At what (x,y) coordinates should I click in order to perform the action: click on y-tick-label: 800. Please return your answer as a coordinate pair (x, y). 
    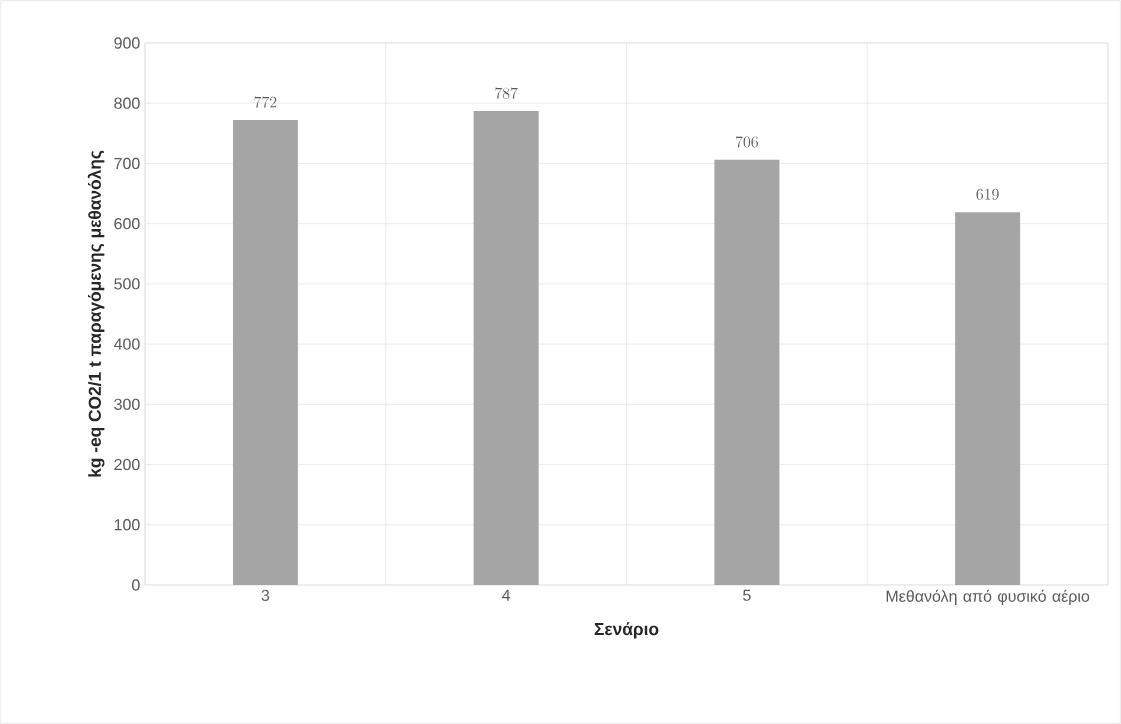
    Looking at the image, I should click on (127, 103).